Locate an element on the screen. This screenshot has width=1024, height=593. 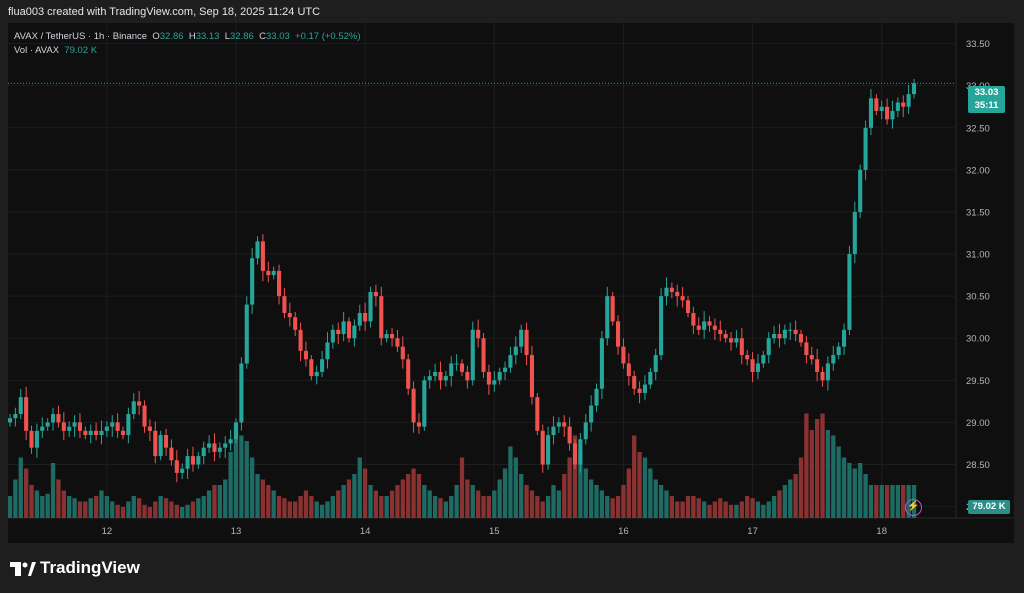
tradingview-brand: TradingView is located at coordinates (75, 568).